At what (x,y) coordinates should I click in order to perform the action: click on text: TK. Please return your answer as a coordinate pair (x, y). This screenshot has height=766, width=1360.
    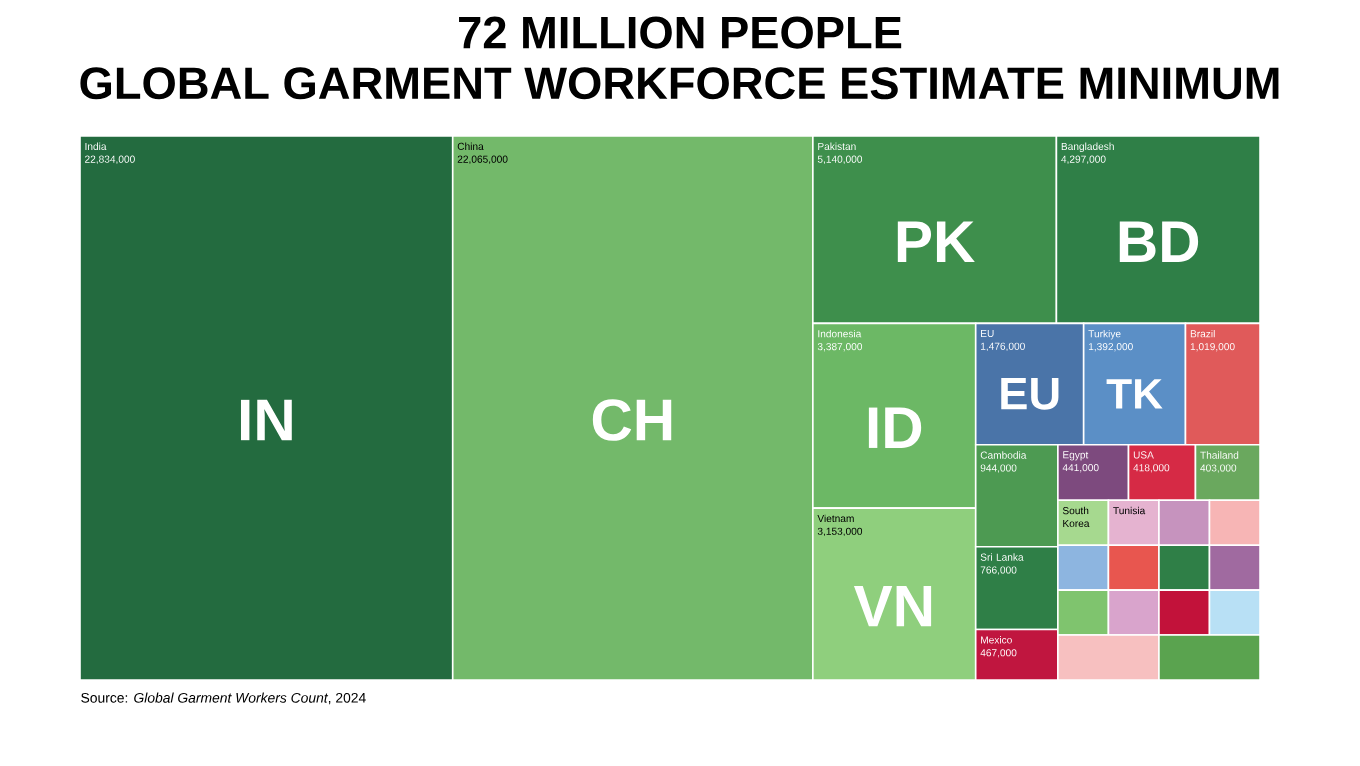
    Looking at the image, I should click on (1134, 394).